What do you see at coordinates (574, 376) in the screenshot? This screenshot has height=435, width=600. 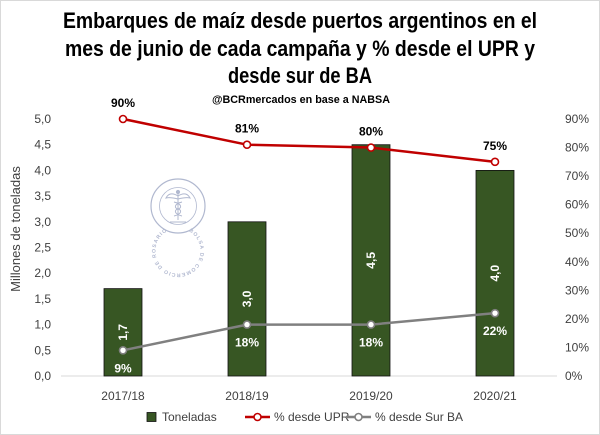 I see `y2-tick-label: 0%` at bounding box center [574, 376].